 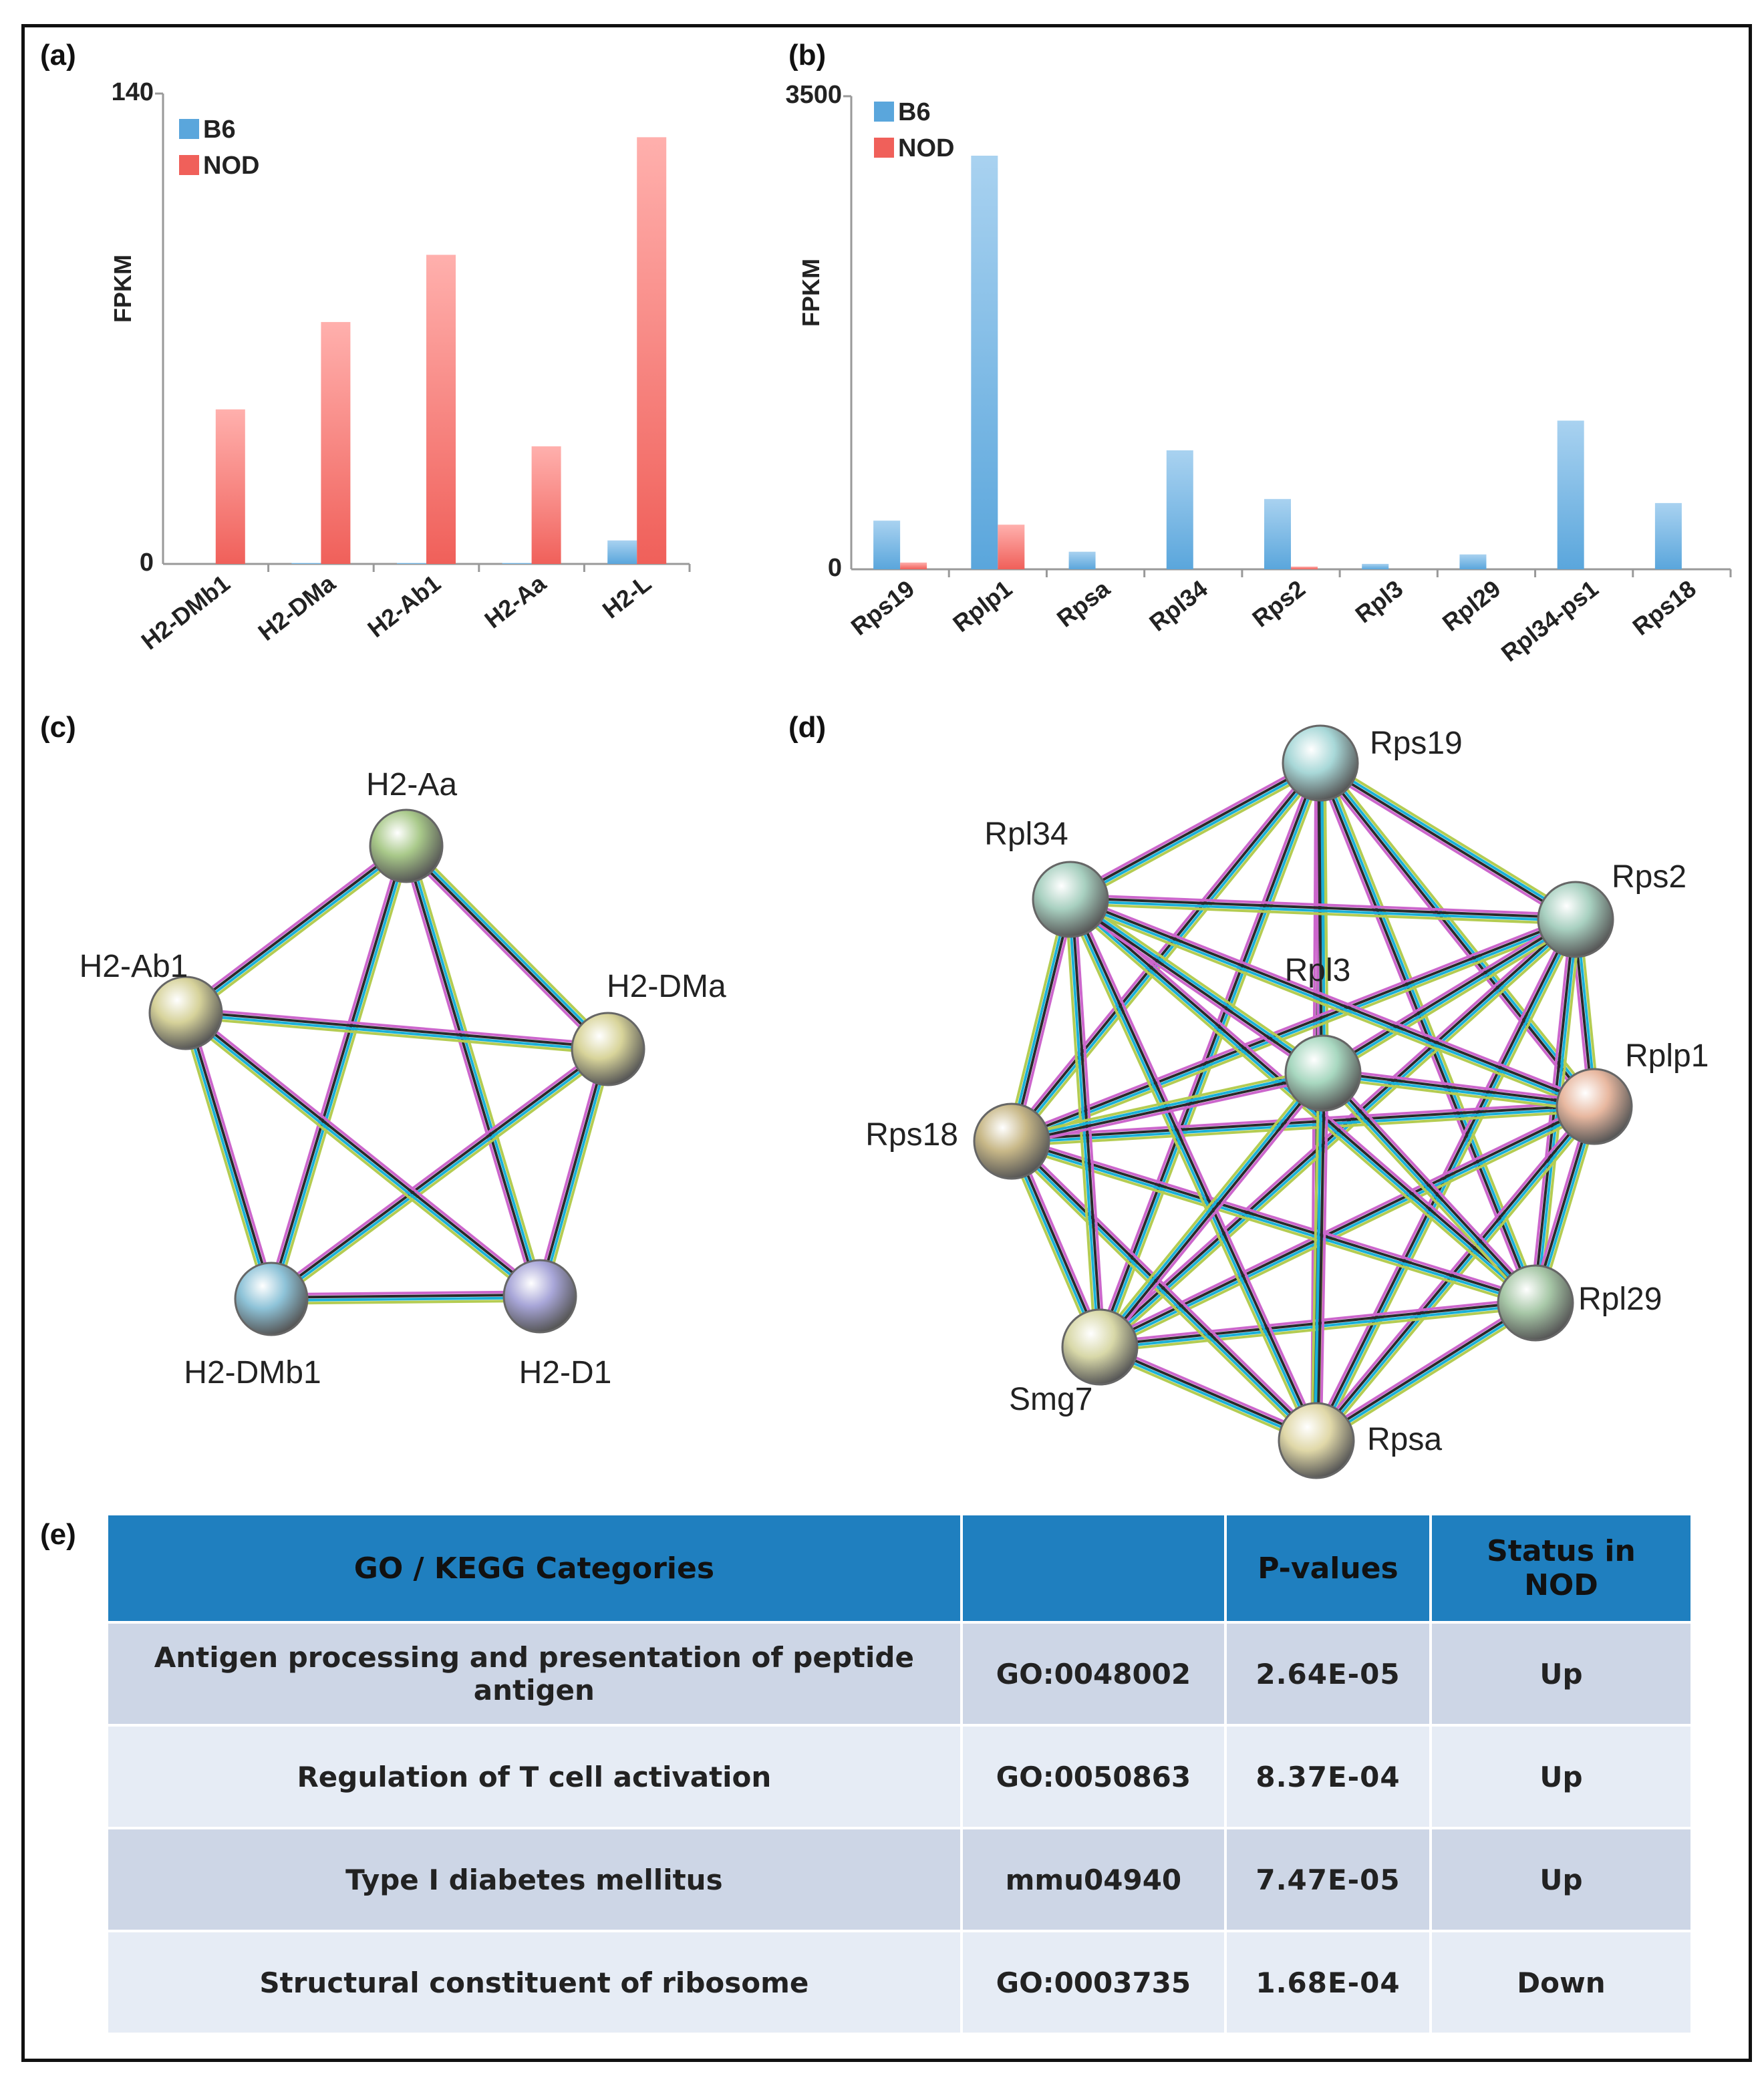 What do you see at coordinates (1323, 1073) in the screenshot?
I see `node-rpl3` at bounding box center [1323, 1073].